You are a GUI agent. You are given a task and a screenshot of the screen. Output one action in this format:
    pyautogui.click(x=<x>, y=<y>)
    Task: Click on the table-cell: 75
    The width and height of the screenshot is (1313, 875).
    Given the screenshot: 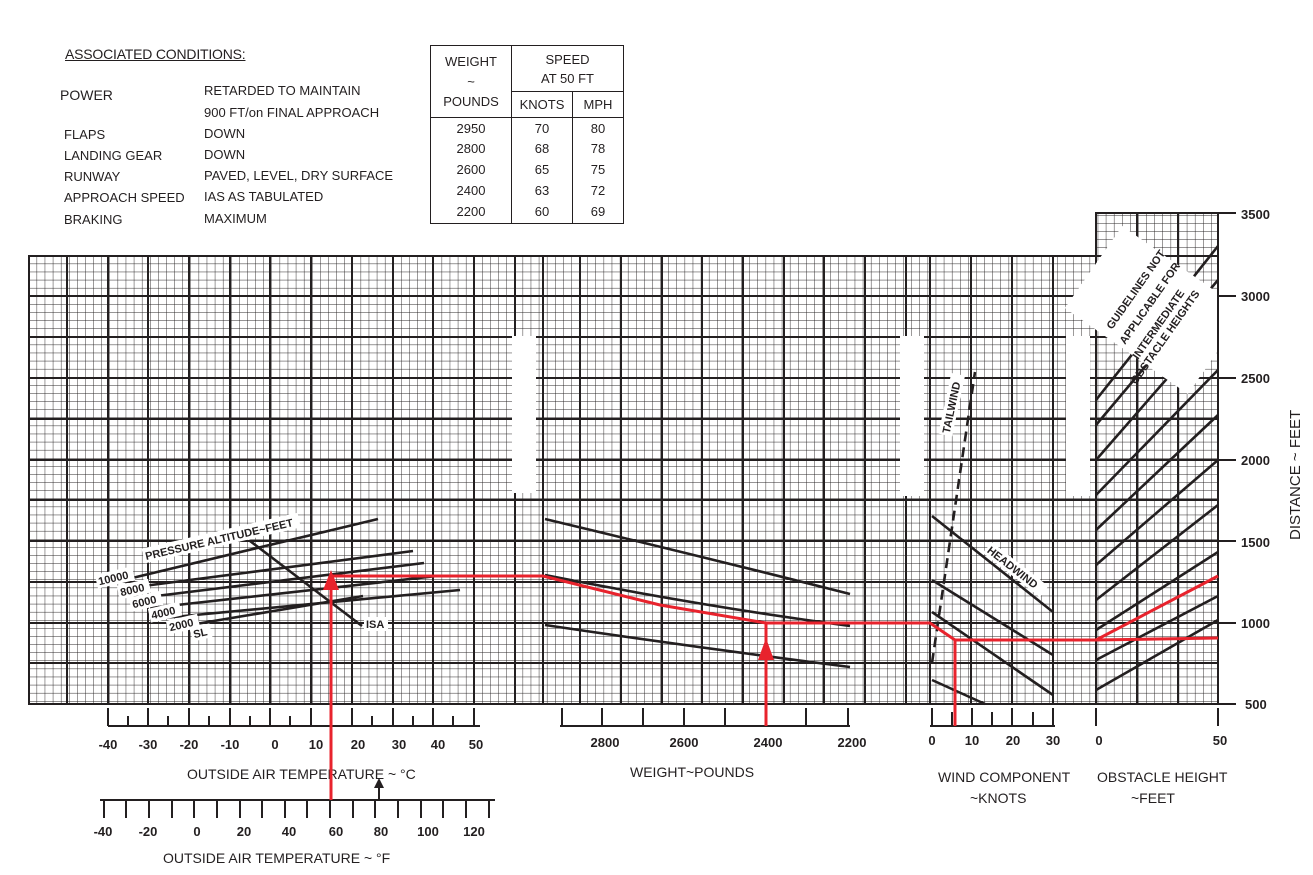 What is the action you would take?
    pyautogui.click(x=598, y=169)
    